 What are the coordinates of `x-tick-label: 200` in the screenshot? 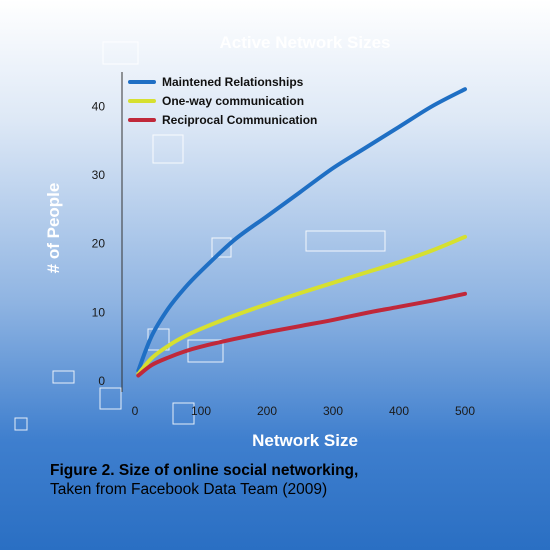 It's located at (267, 411).